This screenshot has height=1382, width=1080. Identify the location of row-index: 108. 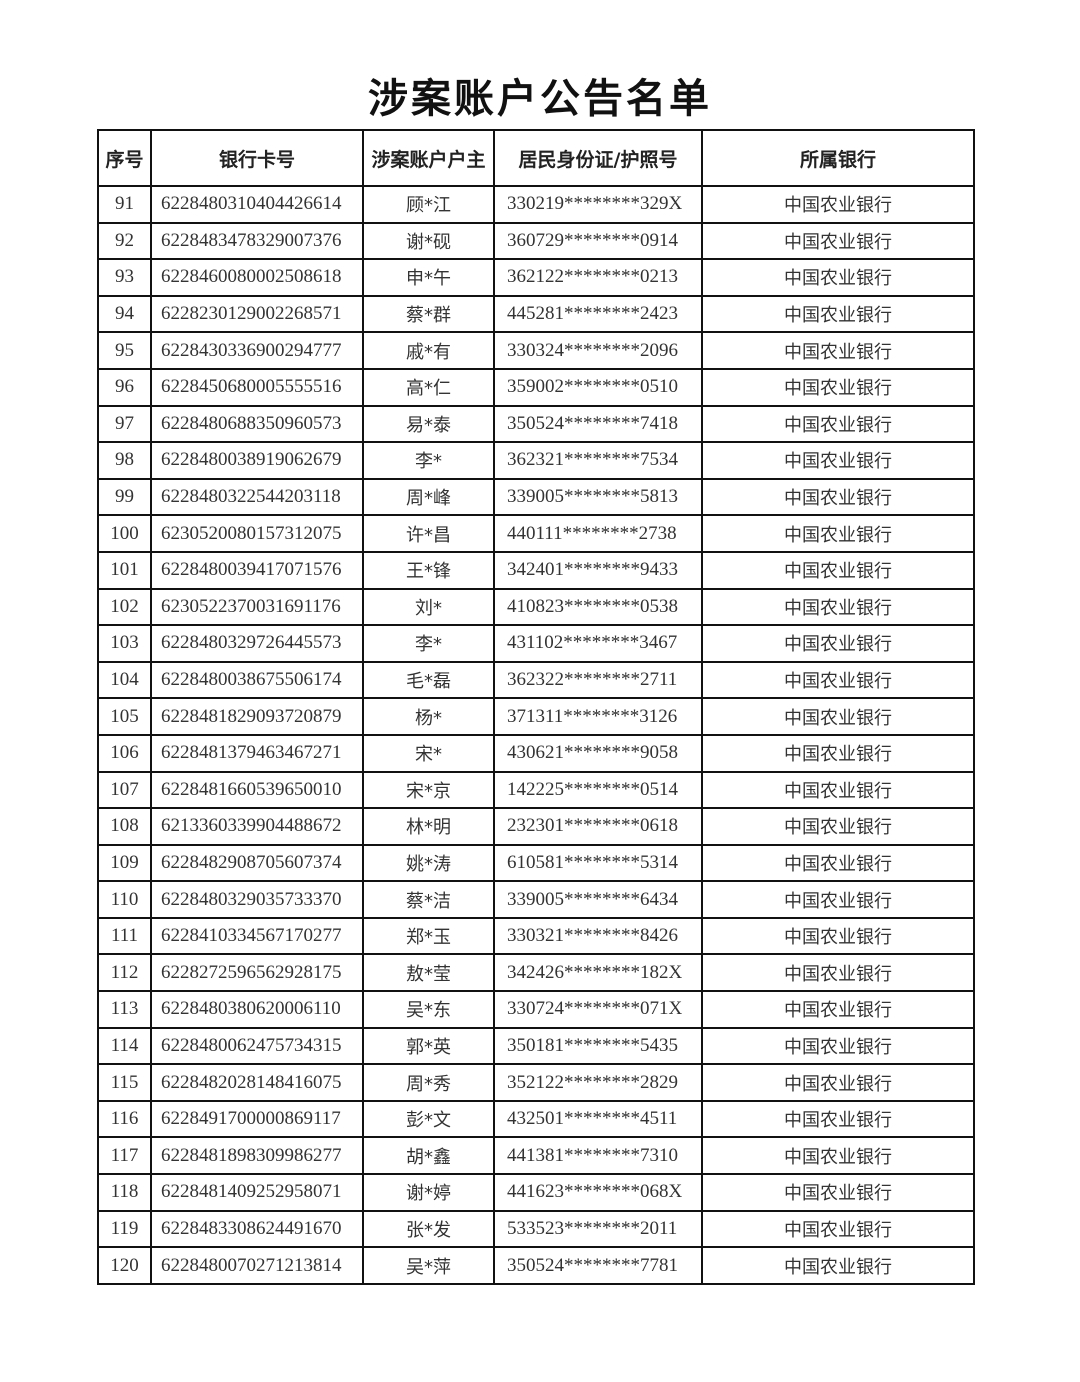
(124, 826).